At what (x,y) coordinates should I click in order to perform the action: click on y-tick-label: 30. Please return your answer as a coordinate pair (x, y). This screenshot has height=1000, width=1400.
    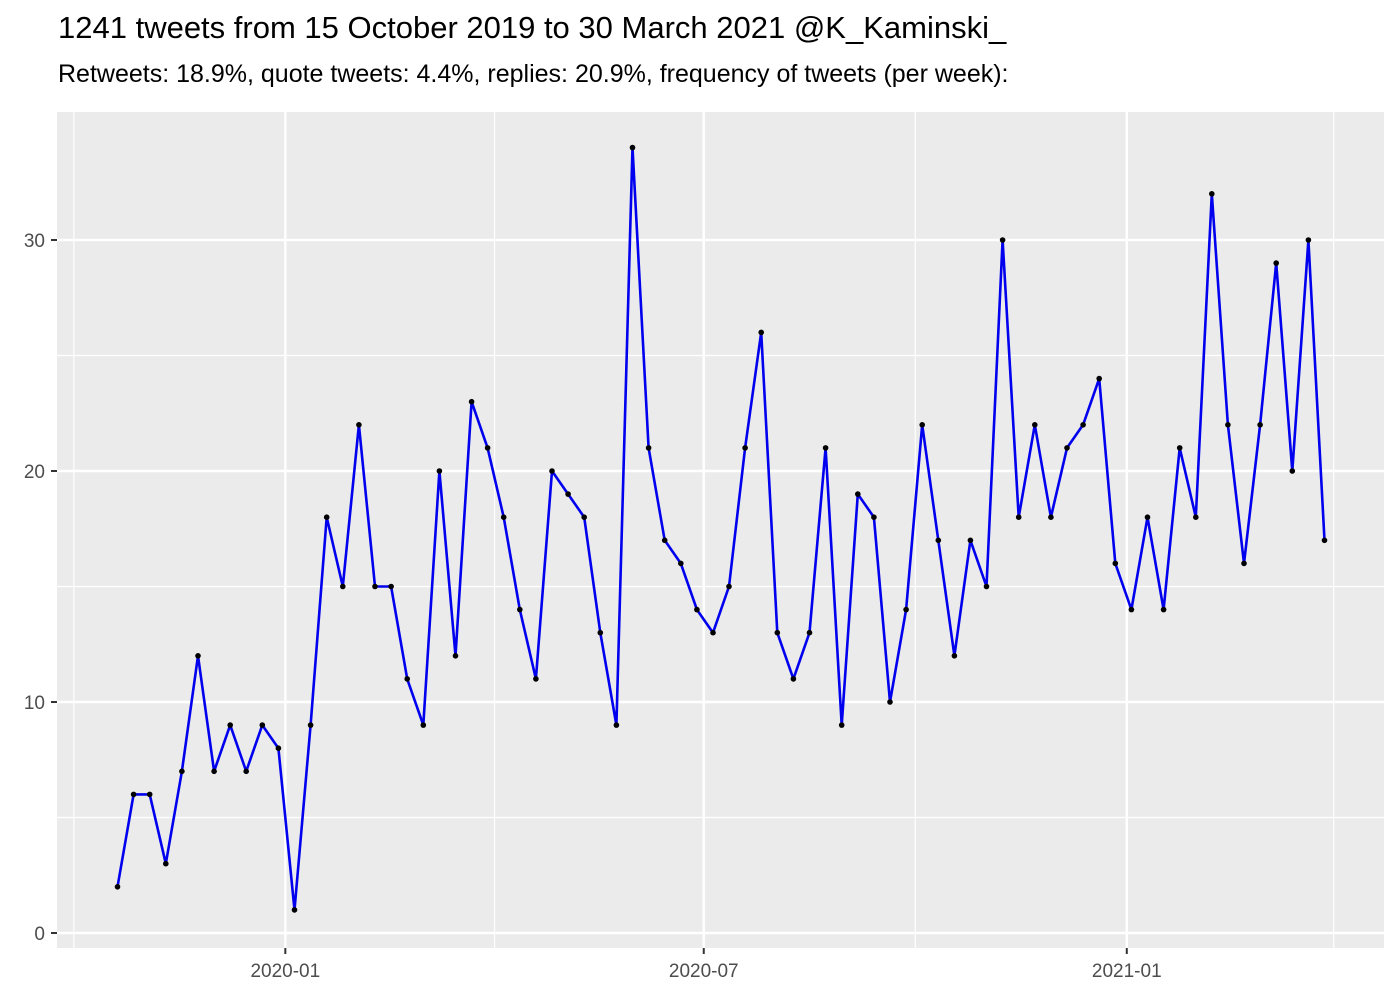
    Looking at the image, I should click on (34, 241).